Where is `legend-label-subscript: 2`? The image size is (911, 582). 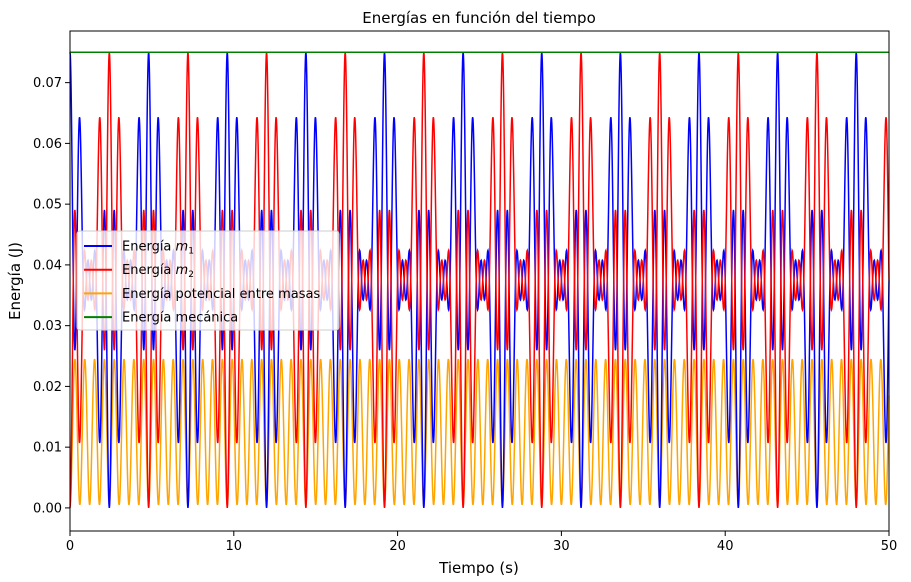 legend-label-subscript: 2 is located at coordinates (191, 275).